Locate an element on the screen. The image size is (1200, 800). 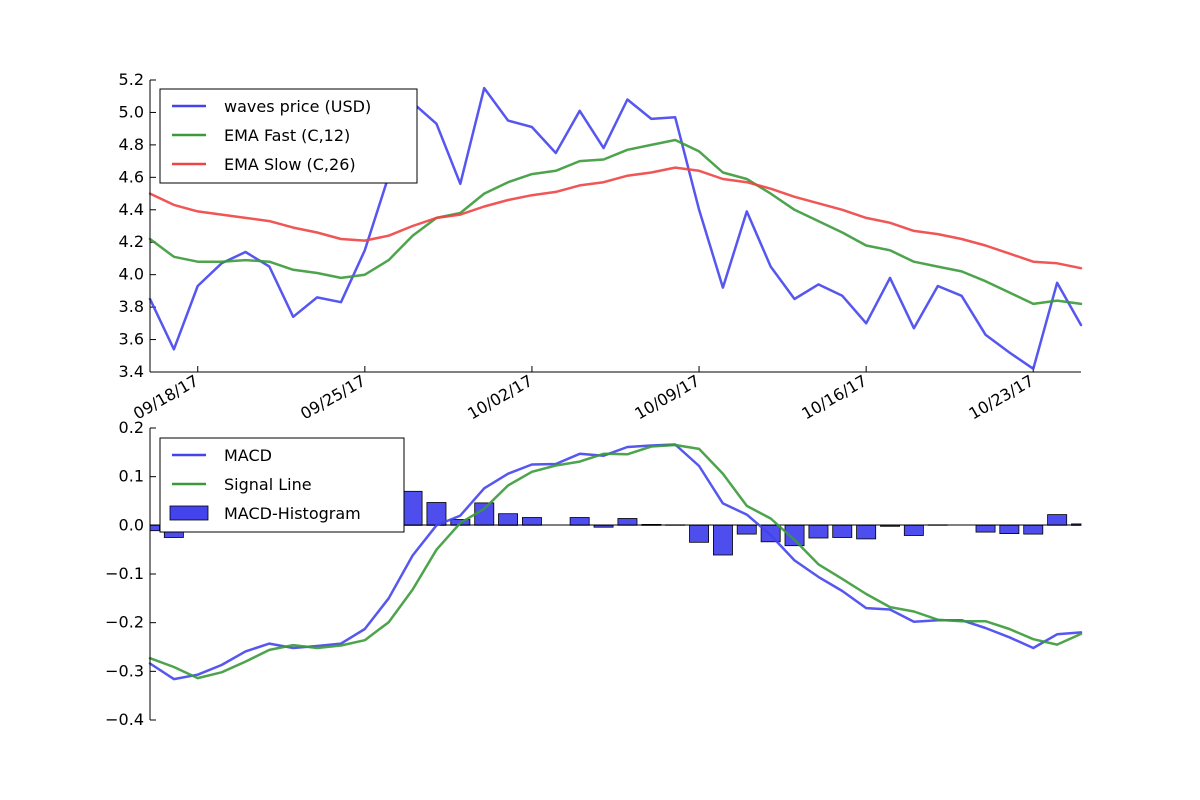
legend-label-ema-fast: EMA Fast (C,12) is located at coordinates (287, 135).